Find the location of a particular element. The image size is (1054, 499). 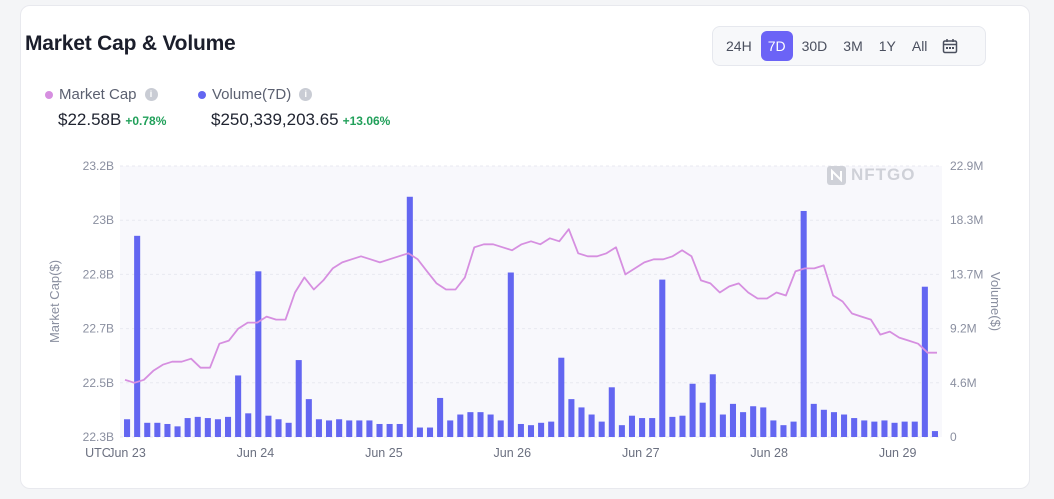

range-30d-button: 30D is located at coordinates (814, 46).